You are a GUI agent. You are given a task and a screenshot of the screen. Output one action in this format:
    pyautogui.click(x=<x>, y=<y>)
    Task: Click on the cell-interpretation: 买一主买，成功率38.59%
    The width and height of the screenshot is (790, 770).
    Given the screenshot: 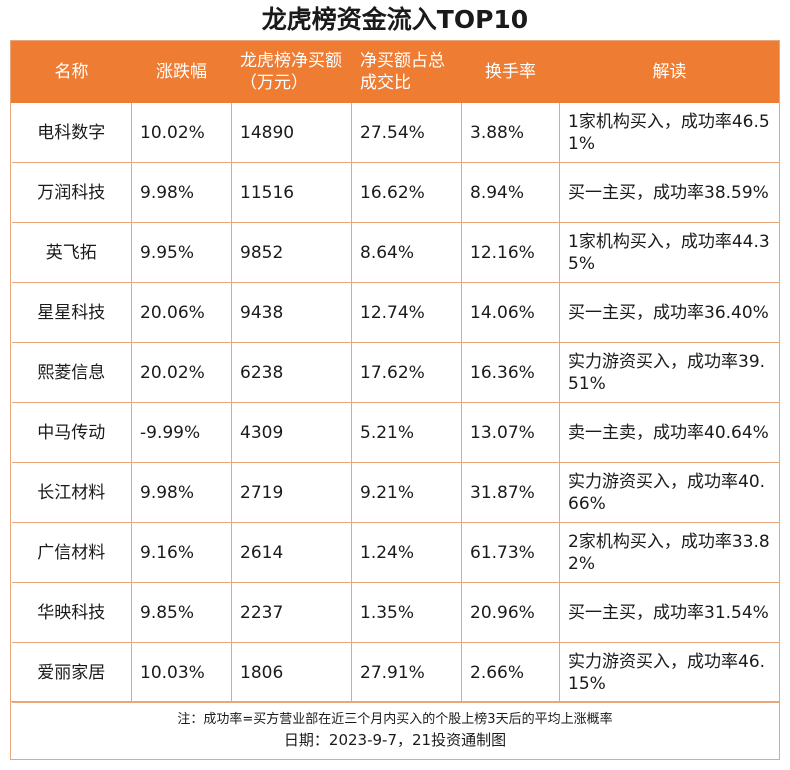 What is the action you would take?
    pyautogui.click(x=669, y=192)
    